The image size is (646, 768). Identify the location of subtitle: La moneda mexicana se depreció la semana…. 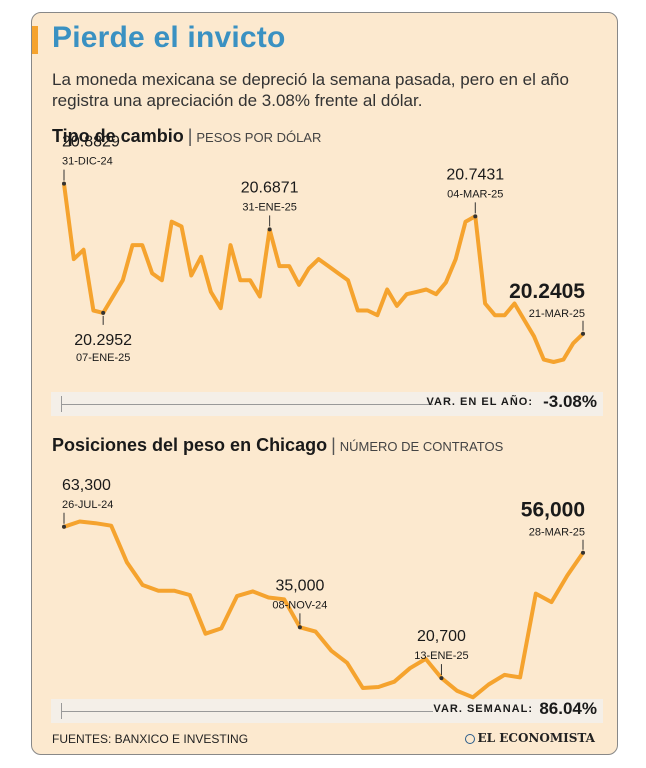
(310, 90).